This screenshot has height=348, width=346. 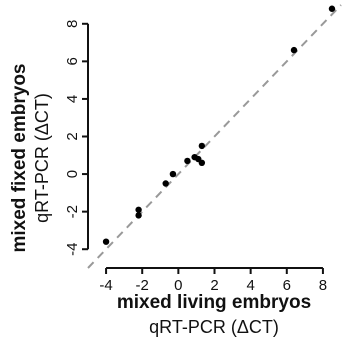 What do you see at coordinates (19, 157) in the screenshot?
I see `y-axis-title: mixed fixed embryos` at bounding box center [19, 157].